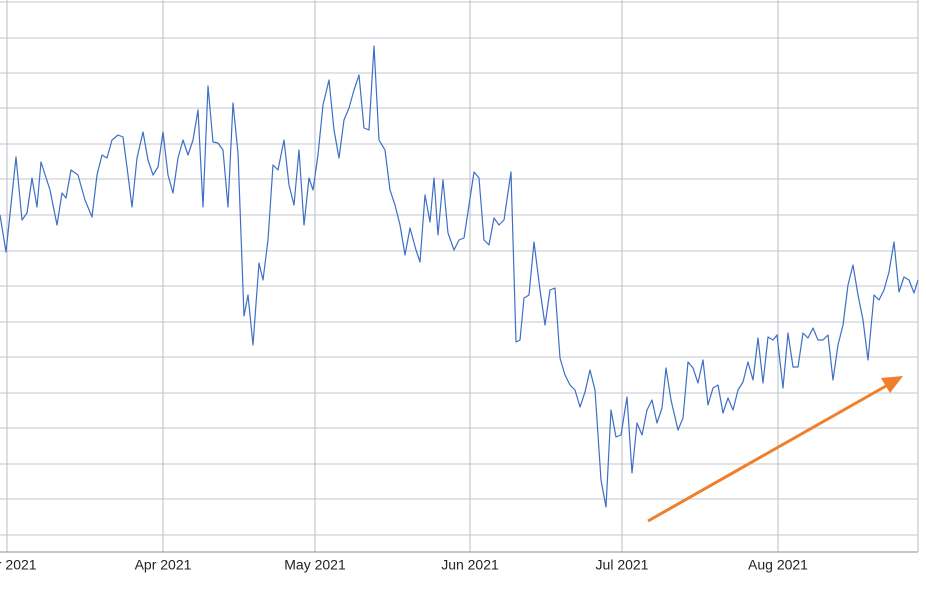 Image resolution: width=926 pixels, height=599 pixels. What do you see at coordinates (622, 565) in the screenshot?
I see `x-tick-label: Jul 2021` at bounding box center [622, 565].